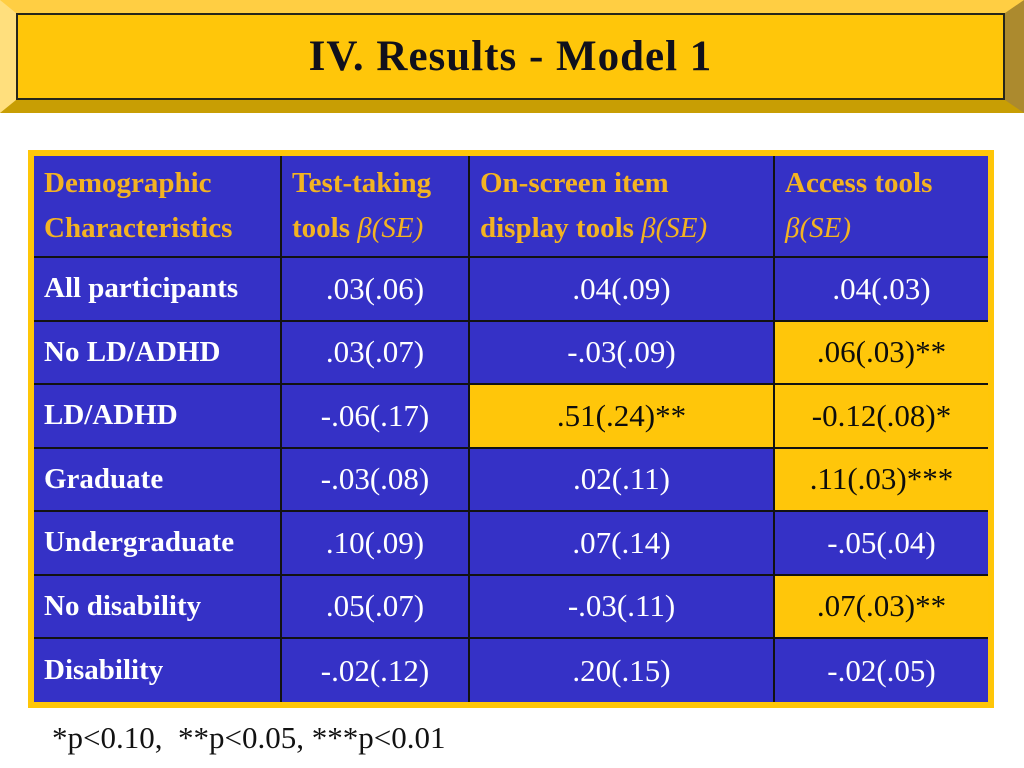 This screenshot has height=768, width=1024. Describe the element at coordinates (249, 737) in the screenshot. I see `significance-footnote: *p<0.10, **p<0.05, ***p<0.01` at that location.